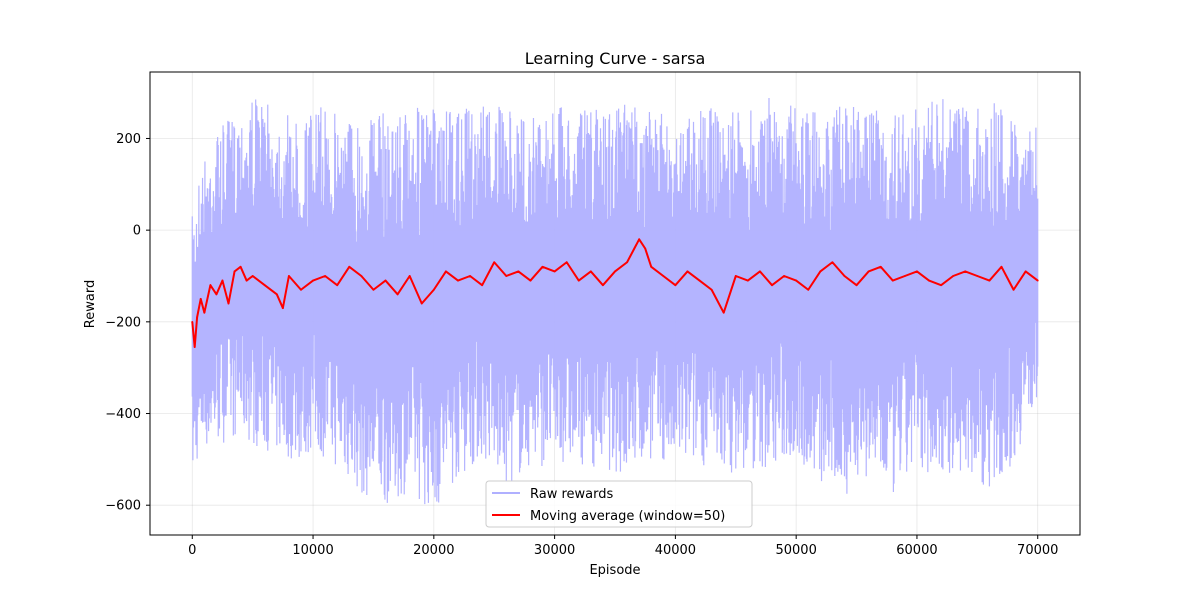 This screenshot has height=604, width=1200. Describe the element at coordinates (123, 322) in the screenshot. I see `y-tick-label: −200` at that location.